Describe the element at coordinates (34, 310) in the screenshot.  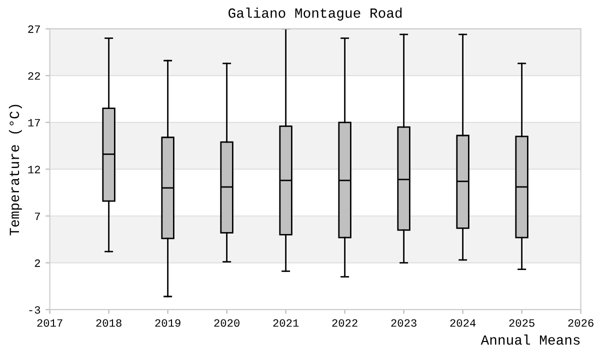
I see `y-tick-label: -3` at that location.